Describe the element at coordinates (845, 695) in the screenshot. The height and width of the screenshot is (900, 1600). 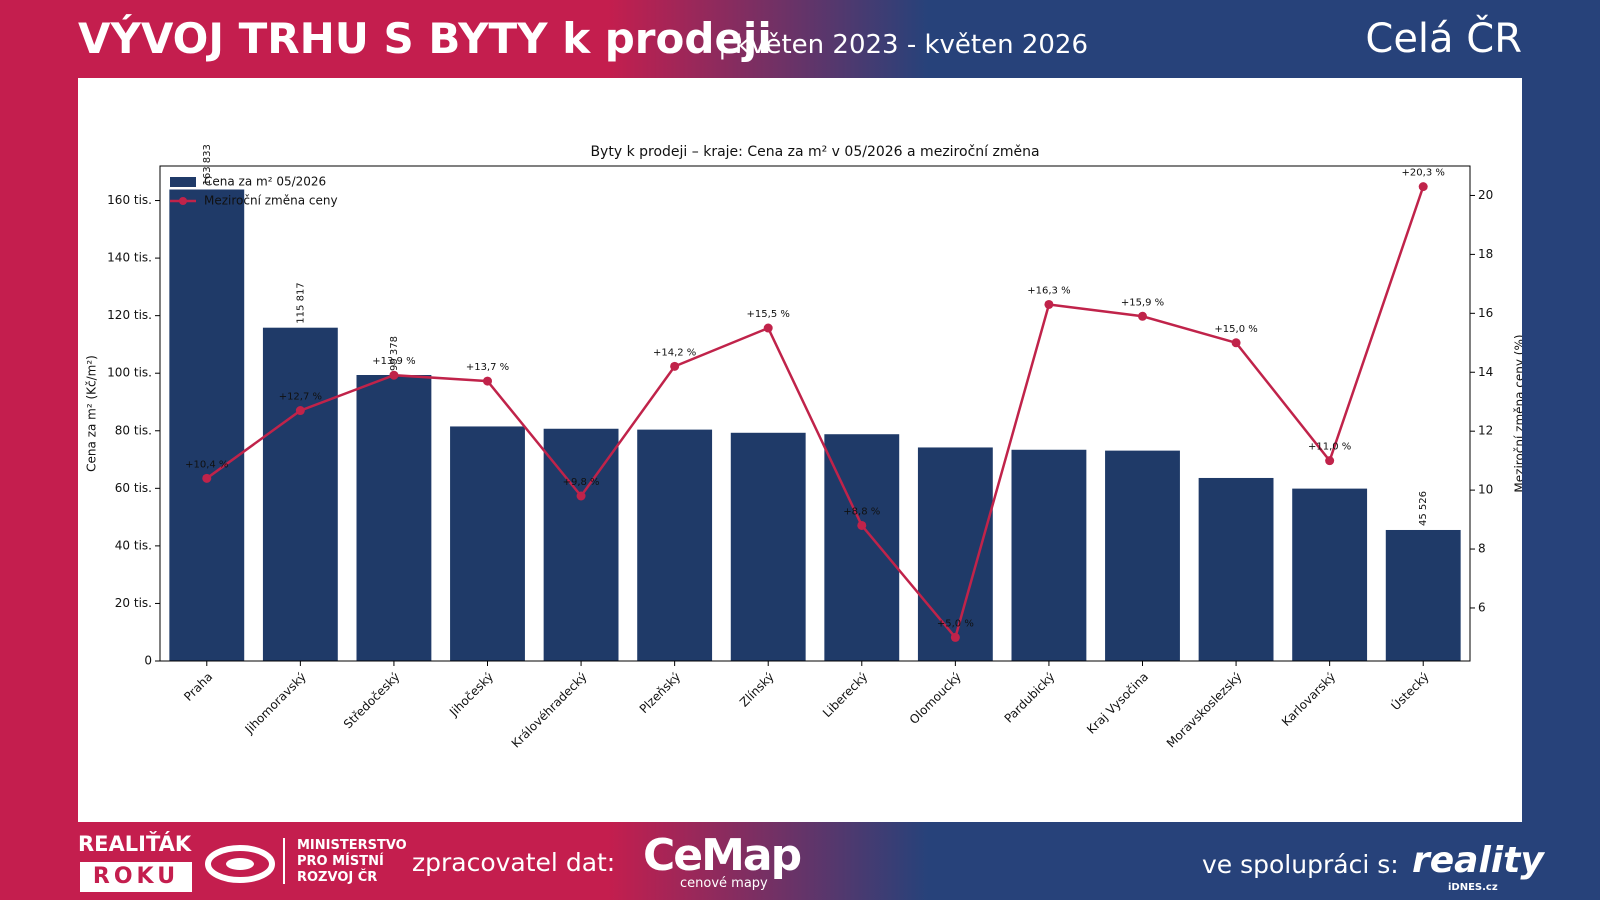
I see `x-tick-label: Liberecký` at that location.